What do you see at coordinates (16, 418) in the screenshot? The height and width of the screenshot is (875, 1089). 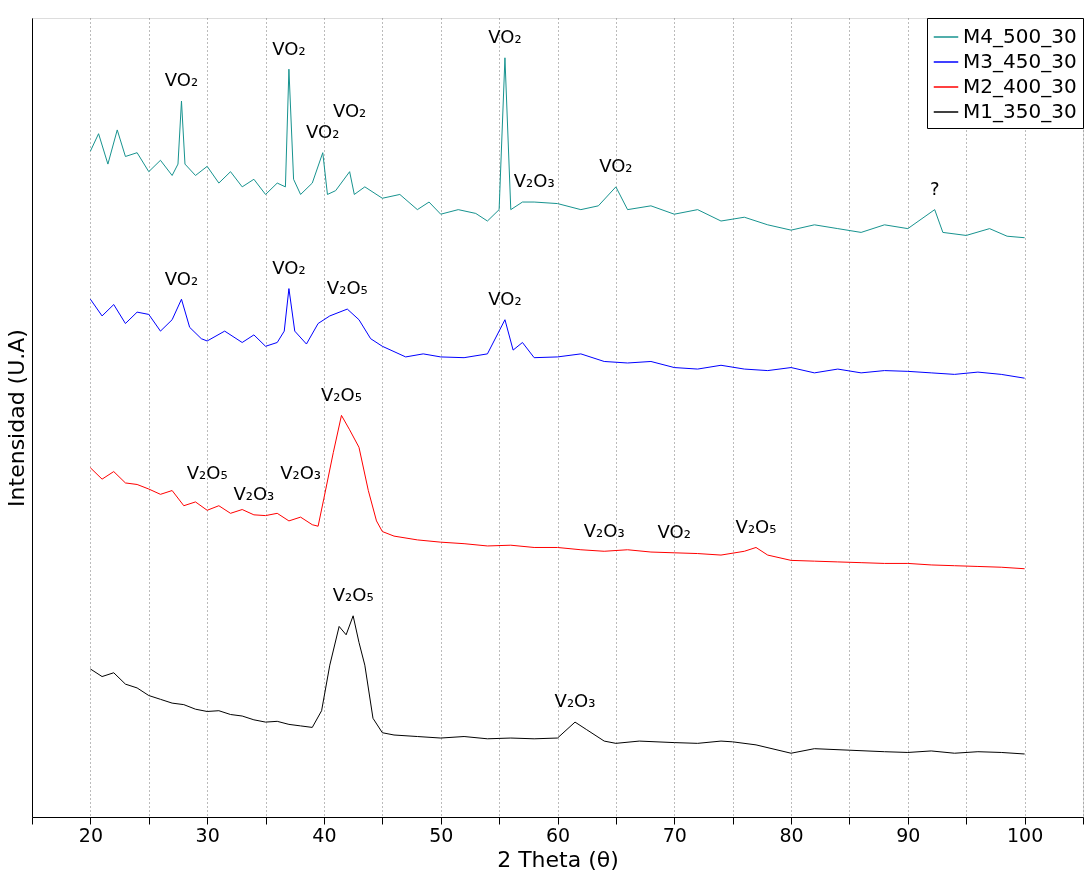 I see `y-axis-title: Intensidad (U.A)` at bounding box center [16, 418].